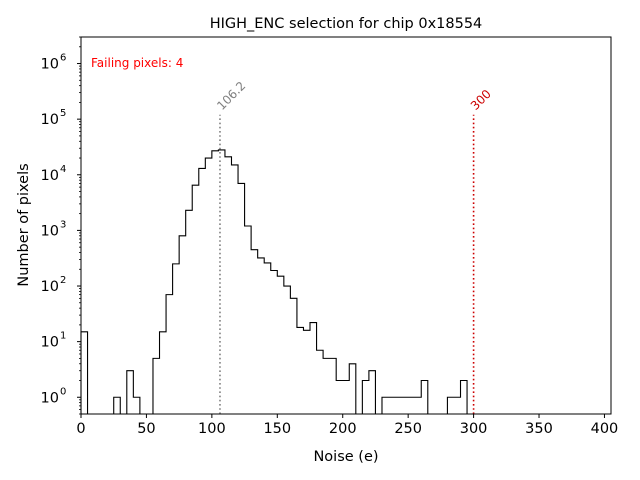 The image size is (640, 480). Describe the element at coordinates (212, 429) in the screenshot. I see `x-tick-label: 100` at that location.